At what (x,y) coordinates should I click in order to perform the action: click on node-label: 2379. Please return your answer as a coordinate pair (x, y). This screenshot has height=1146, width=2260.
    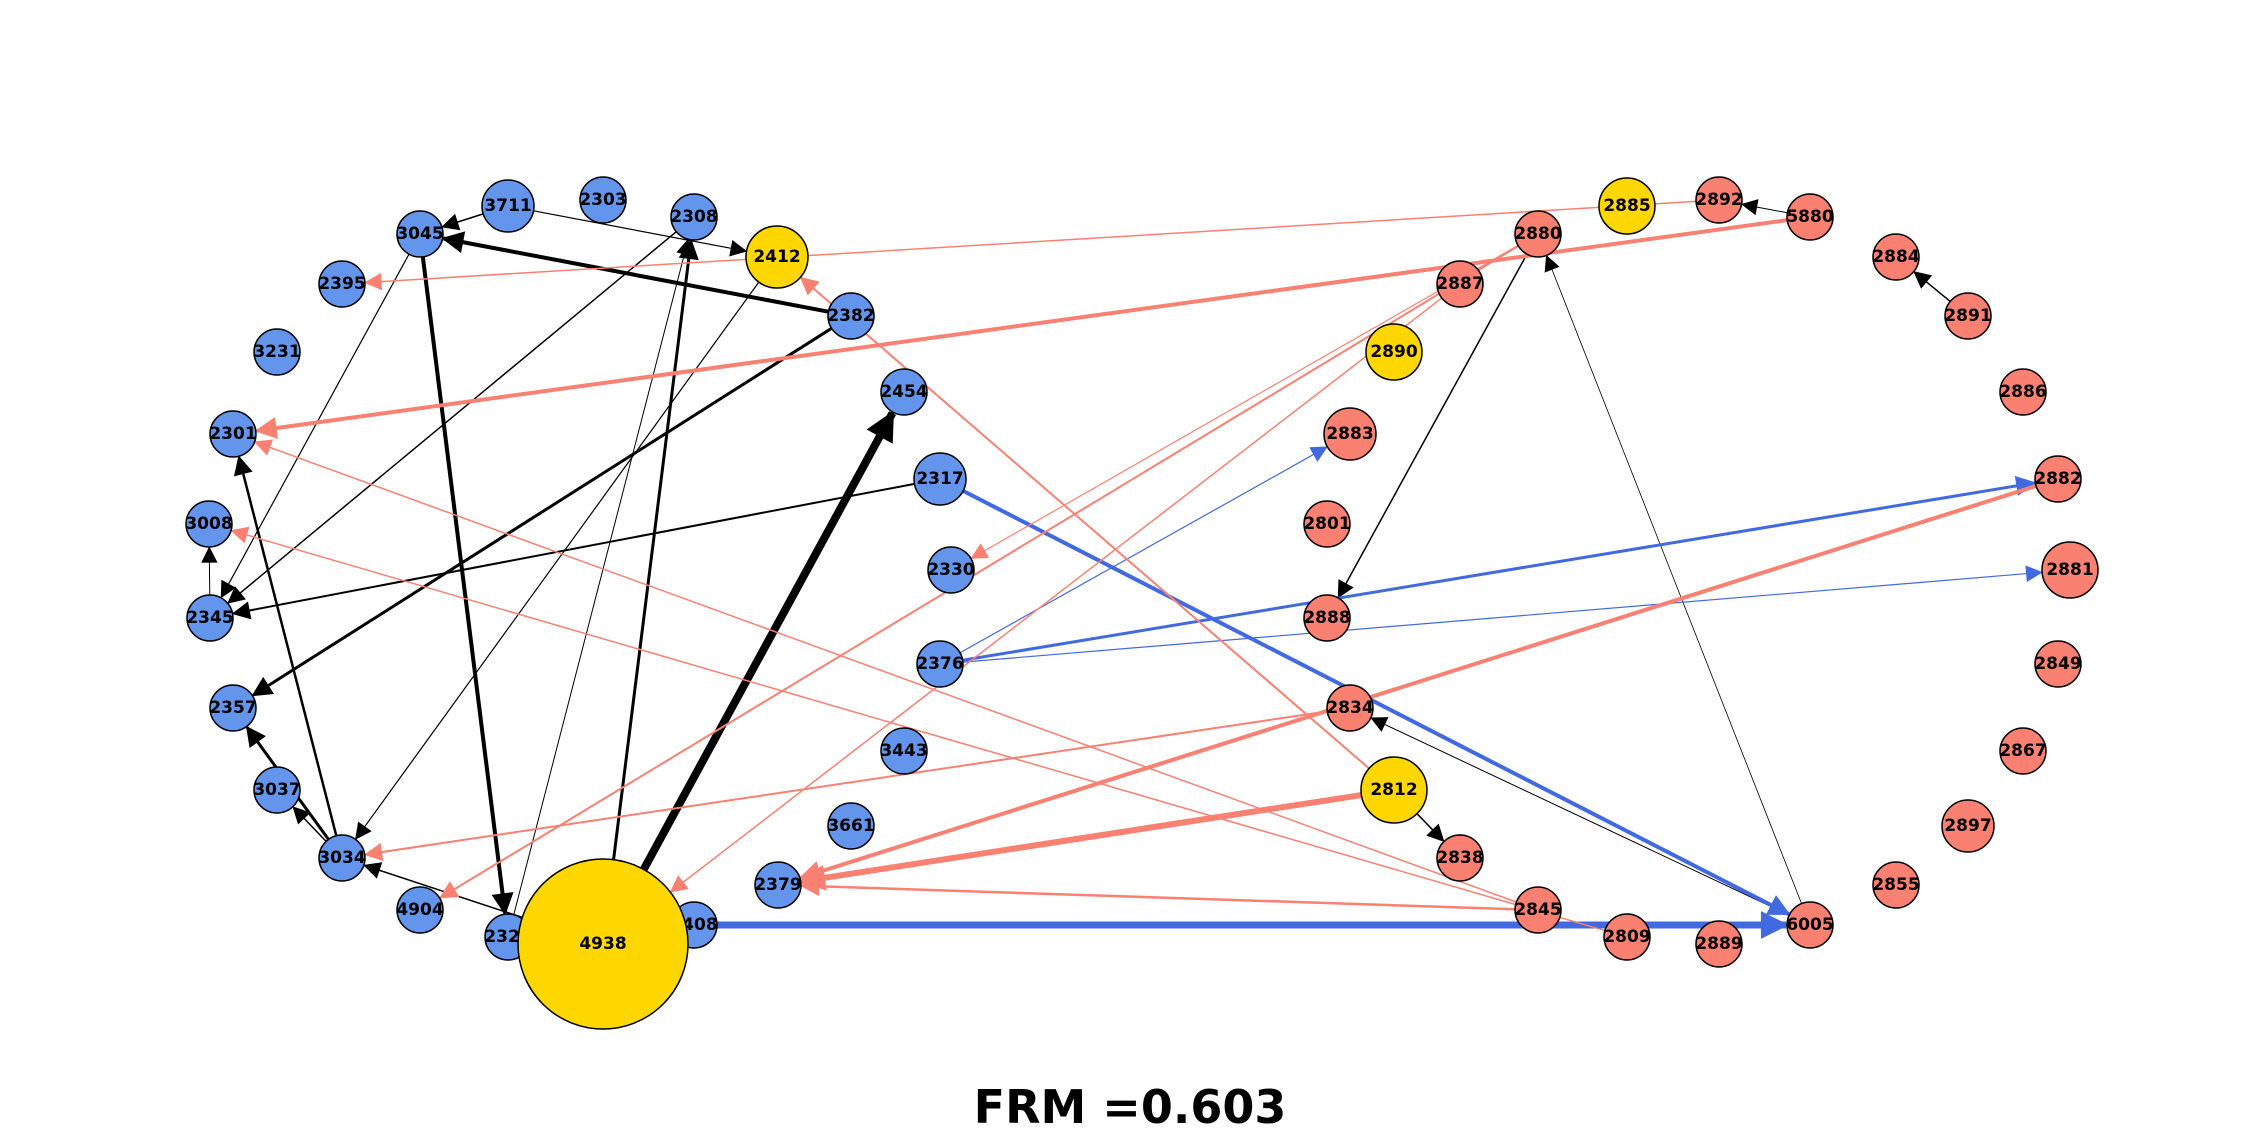
    Looking at the image, I should click on (777, 885).